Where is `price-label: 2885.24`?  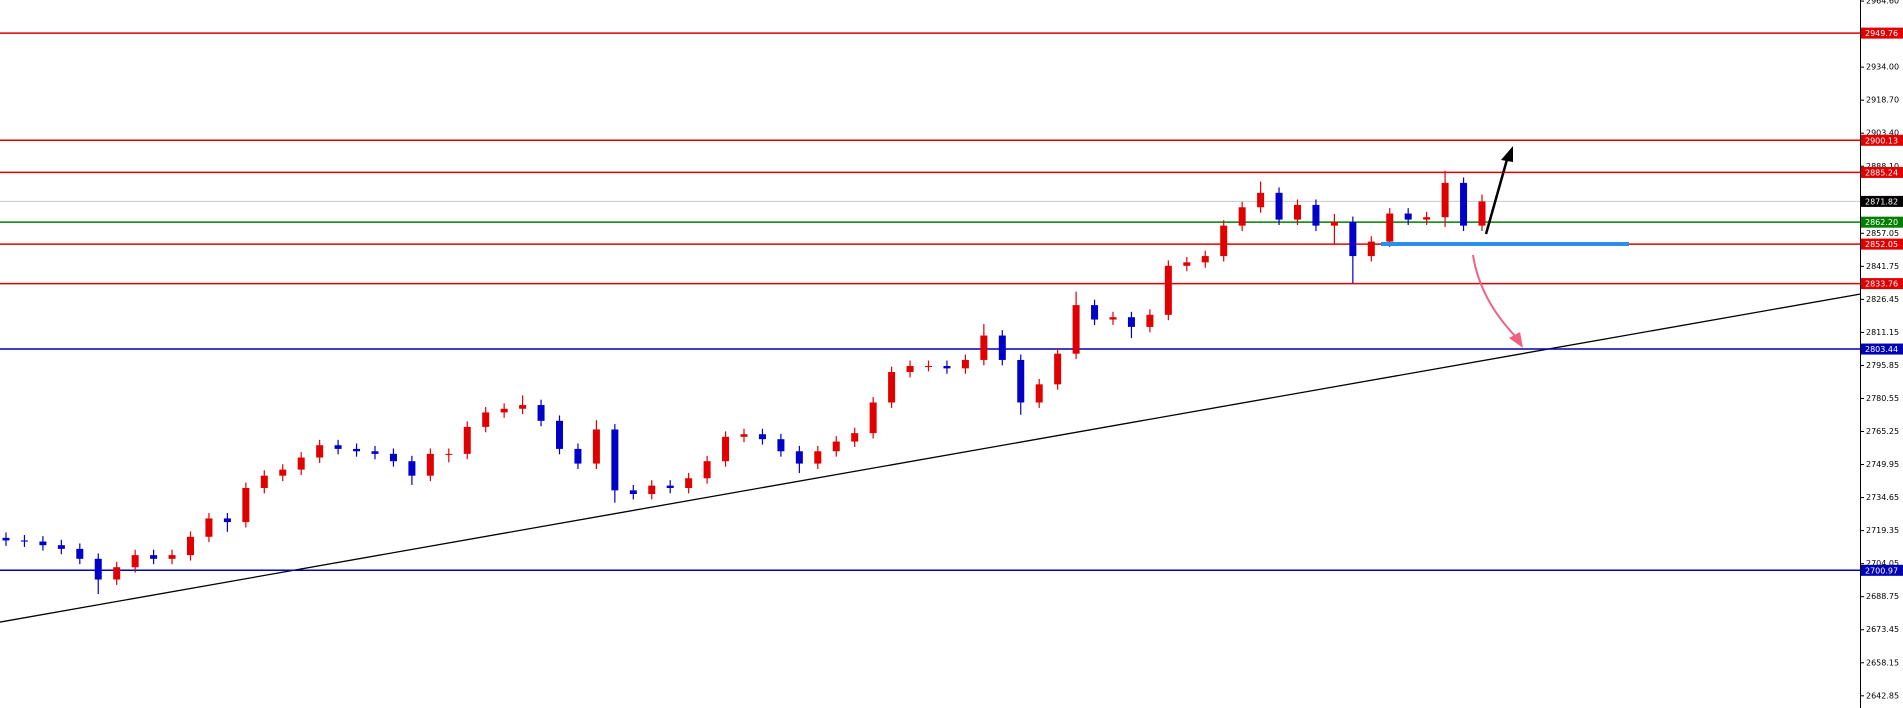 price-label: 2885.24 is located at coordinates (1881, 172).